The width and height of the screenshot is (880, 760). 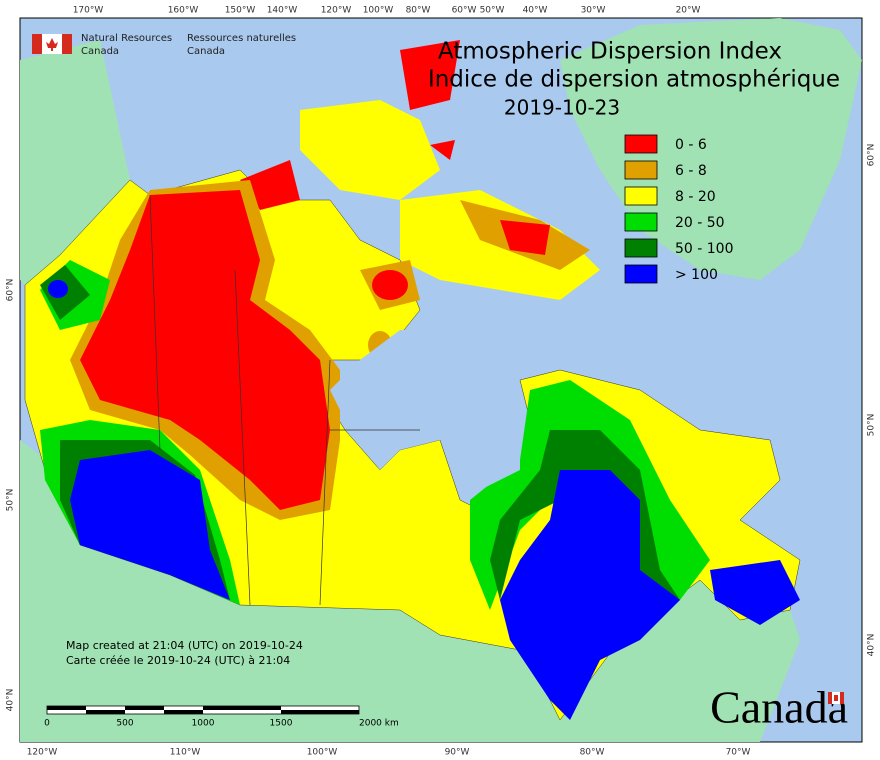 What do you see at coordinates (221, 724) in the screenshot?
I see `scale-labels: 0 500 1000 1500 2000 km` at bounding box center [221, 724].